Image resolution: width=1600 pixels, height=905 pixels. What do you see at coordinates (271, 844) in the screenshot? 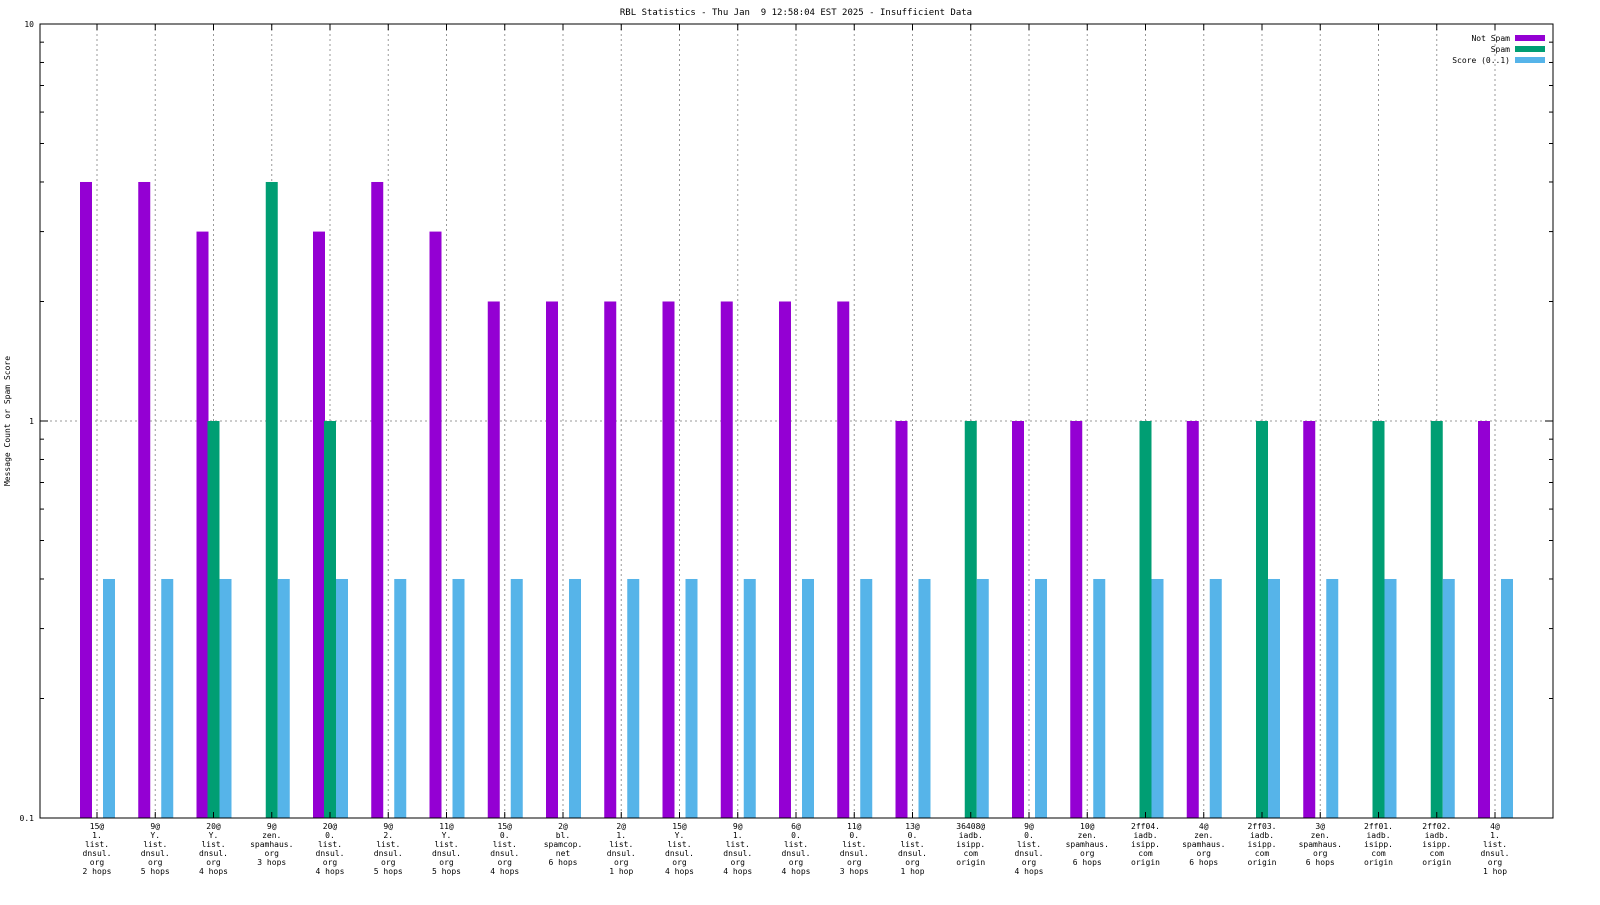
I see `x-tick-label: 9@ zen. spamhaus. org 3 hops` at bounding box center [271, 844].